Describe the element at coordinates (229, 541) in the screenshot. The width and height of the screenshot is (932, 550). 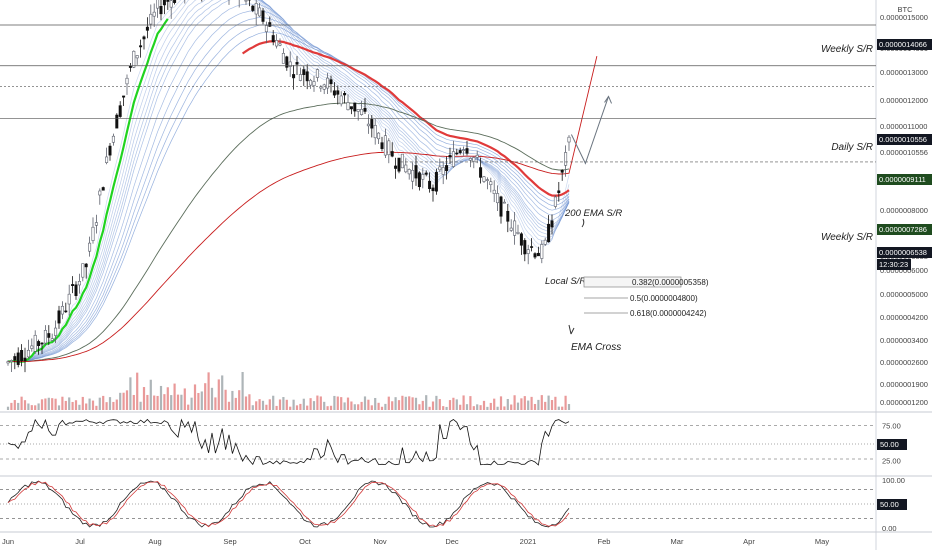
I see `time-tick-label: Sep` at that location.